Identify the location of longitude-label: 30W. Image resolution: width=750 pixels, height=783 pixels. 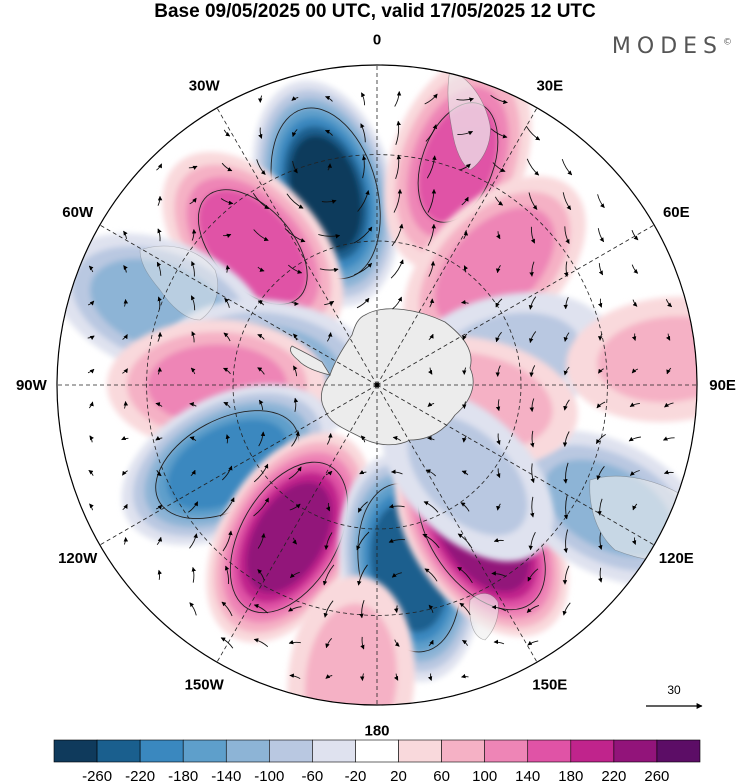
(205, 86).